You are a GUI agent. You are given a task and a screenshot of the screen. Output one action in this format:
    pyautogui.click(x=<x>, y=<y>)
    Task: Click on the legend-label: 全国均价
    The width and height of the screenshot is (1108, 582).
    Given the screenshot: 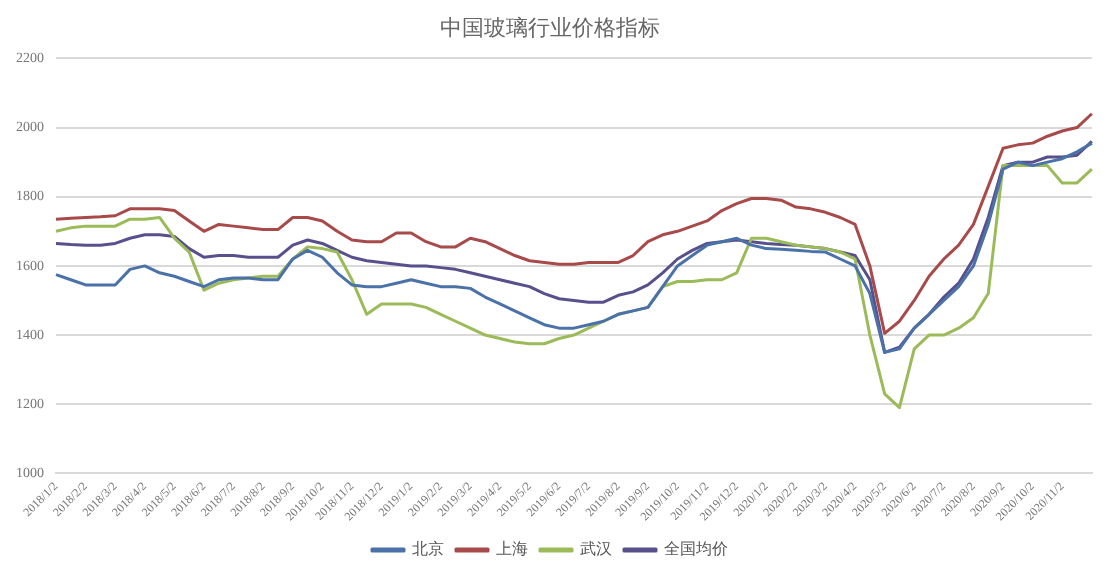 What is the action you would take?
    pyautogui.click(x=696, y=549)
    